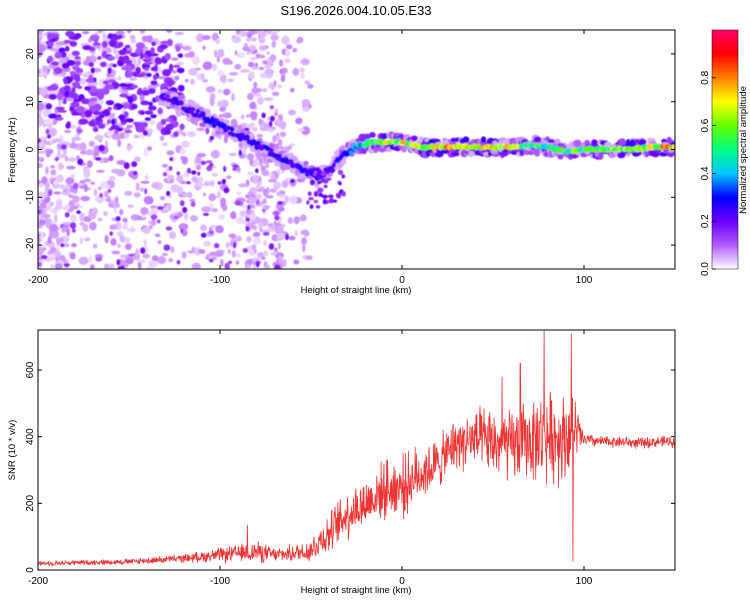  What do you see at coordinates (30, 244) in the screenshot?
I see `spectrogram-y-tick-label: -20` at bounding box center [30, 244].